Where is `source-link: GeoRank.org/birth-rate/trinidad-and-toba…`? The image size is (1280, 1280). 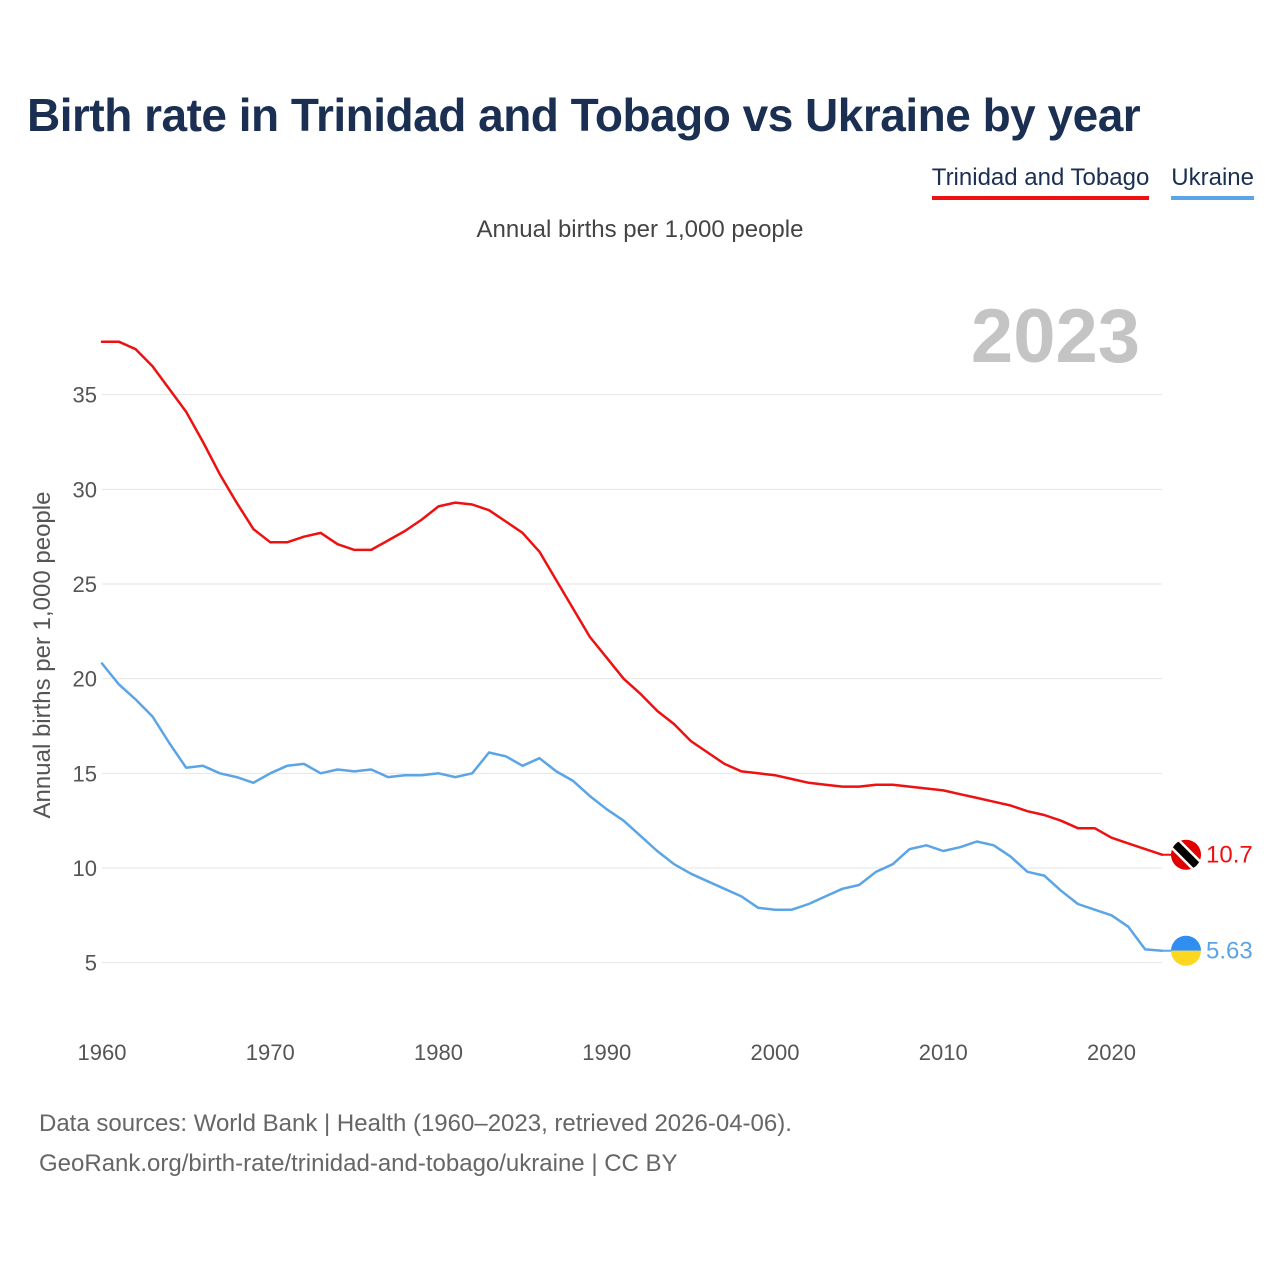
source-link: GeoRank.org/birth-rate/trinidad-and-toba… is located at coordinates (358, 1163).